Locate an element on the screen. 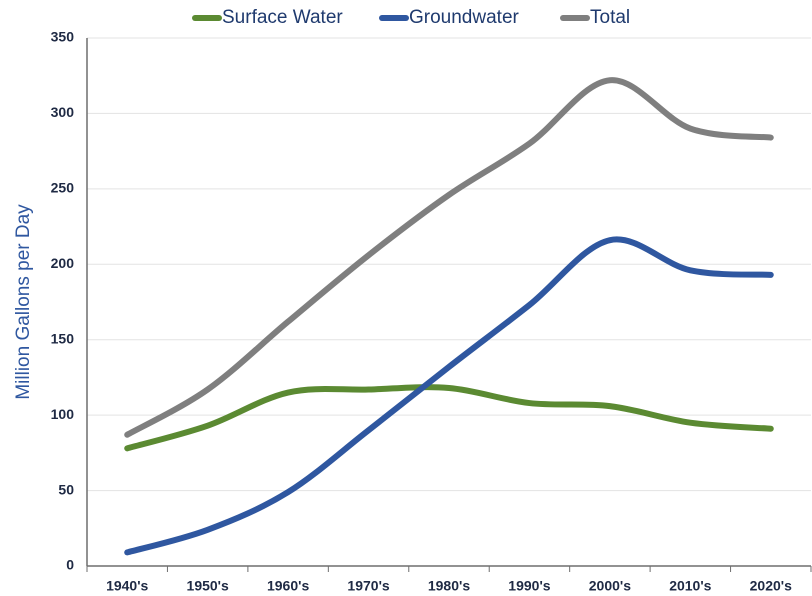 The width and height of the screenshot is (812, 596). x-tick-label: 1970's is located at coordinates (368, 586).